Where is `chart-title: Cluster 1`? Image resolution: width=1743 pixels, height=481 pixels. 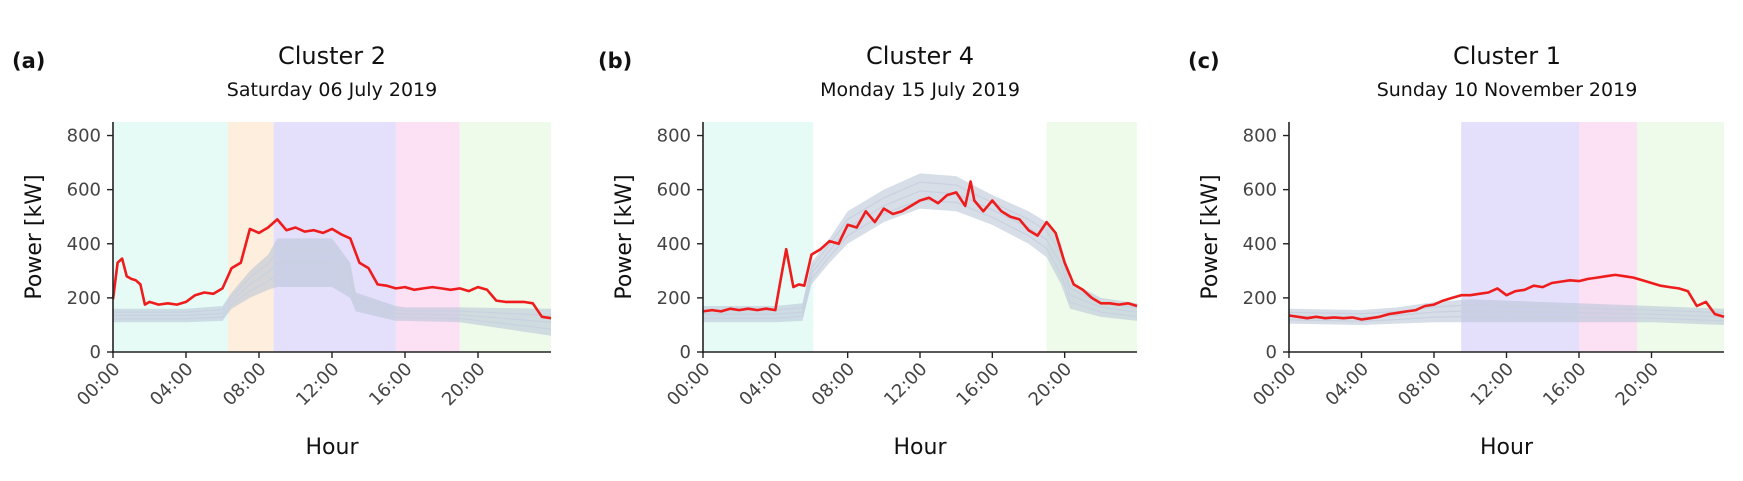
chart-title: Cluster 1 is located at coordinates (1507, 56).